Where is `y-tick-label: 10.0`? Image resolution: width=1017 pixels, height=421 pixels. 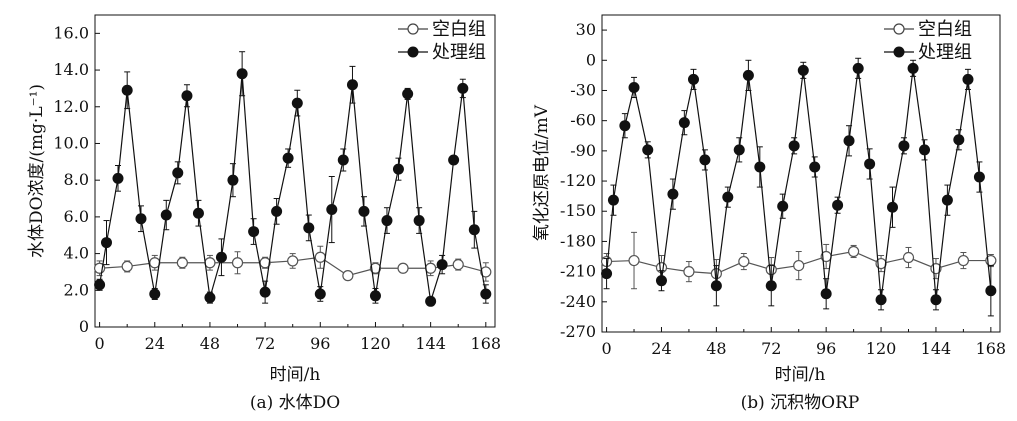 y-tick-label: 10.0 is located at coordinates (71, 142).